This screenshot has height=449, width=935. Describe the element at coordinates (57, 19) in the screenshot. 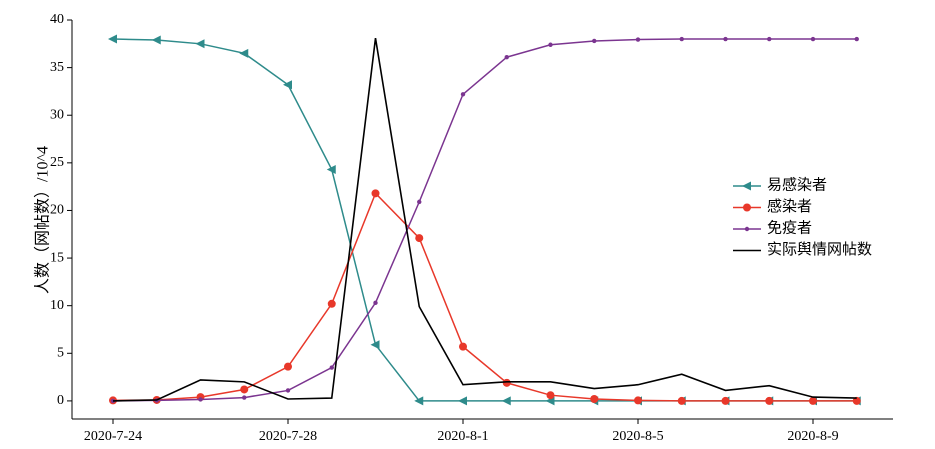

I see `y-tick-label: 40` at that location.